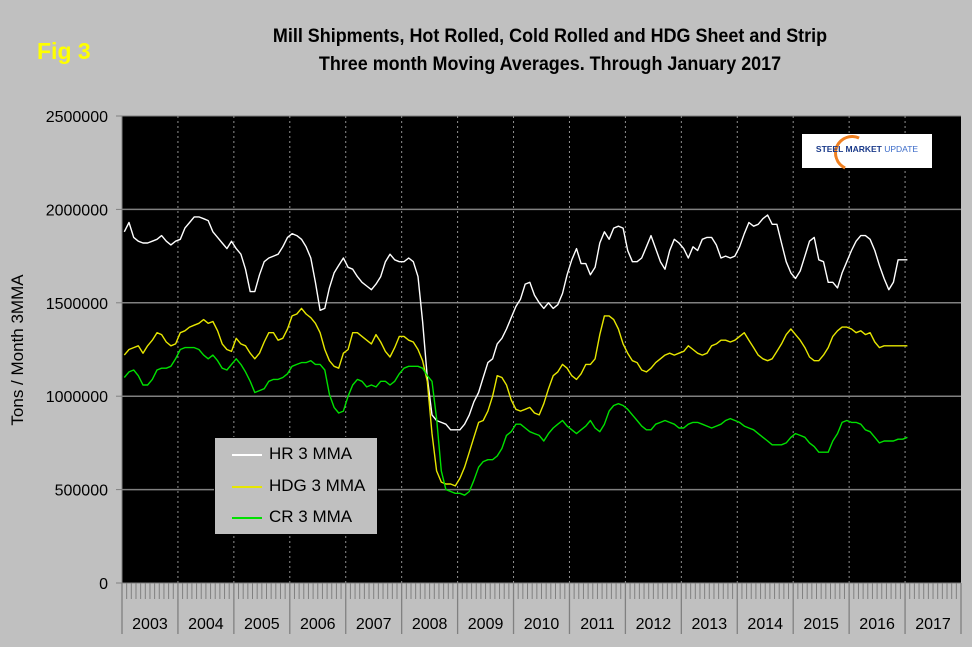 The image size is (972, 647). Describe the element at coordinates (317, 485) in the screenshot. I see `legend-label-hdg: HDG 3 MMA` at that location.